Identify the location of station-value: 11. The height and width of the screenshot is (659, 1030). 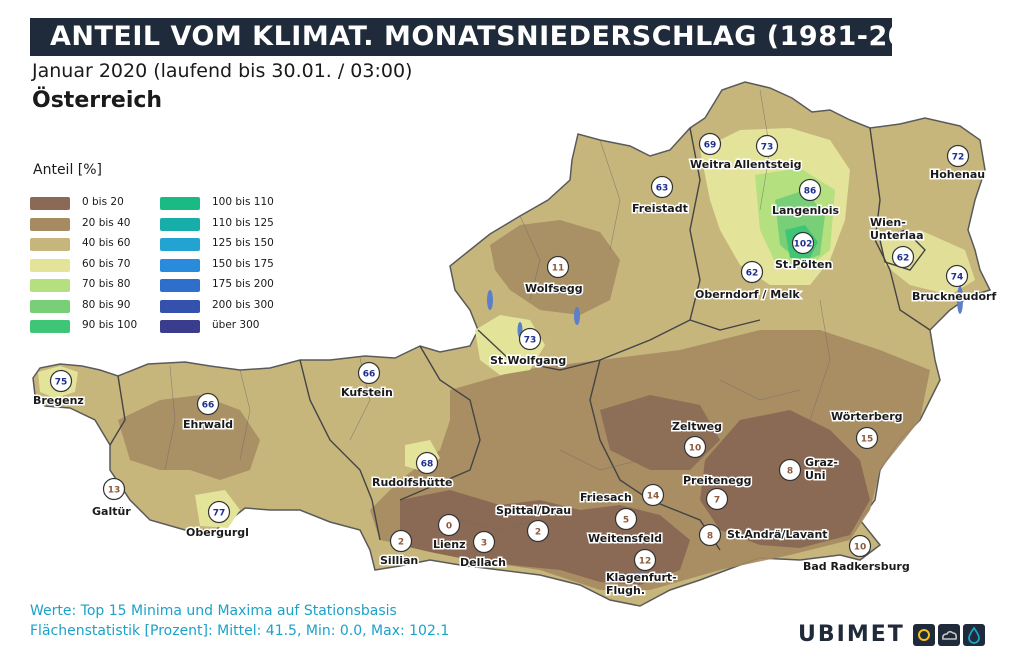
(558, 268).